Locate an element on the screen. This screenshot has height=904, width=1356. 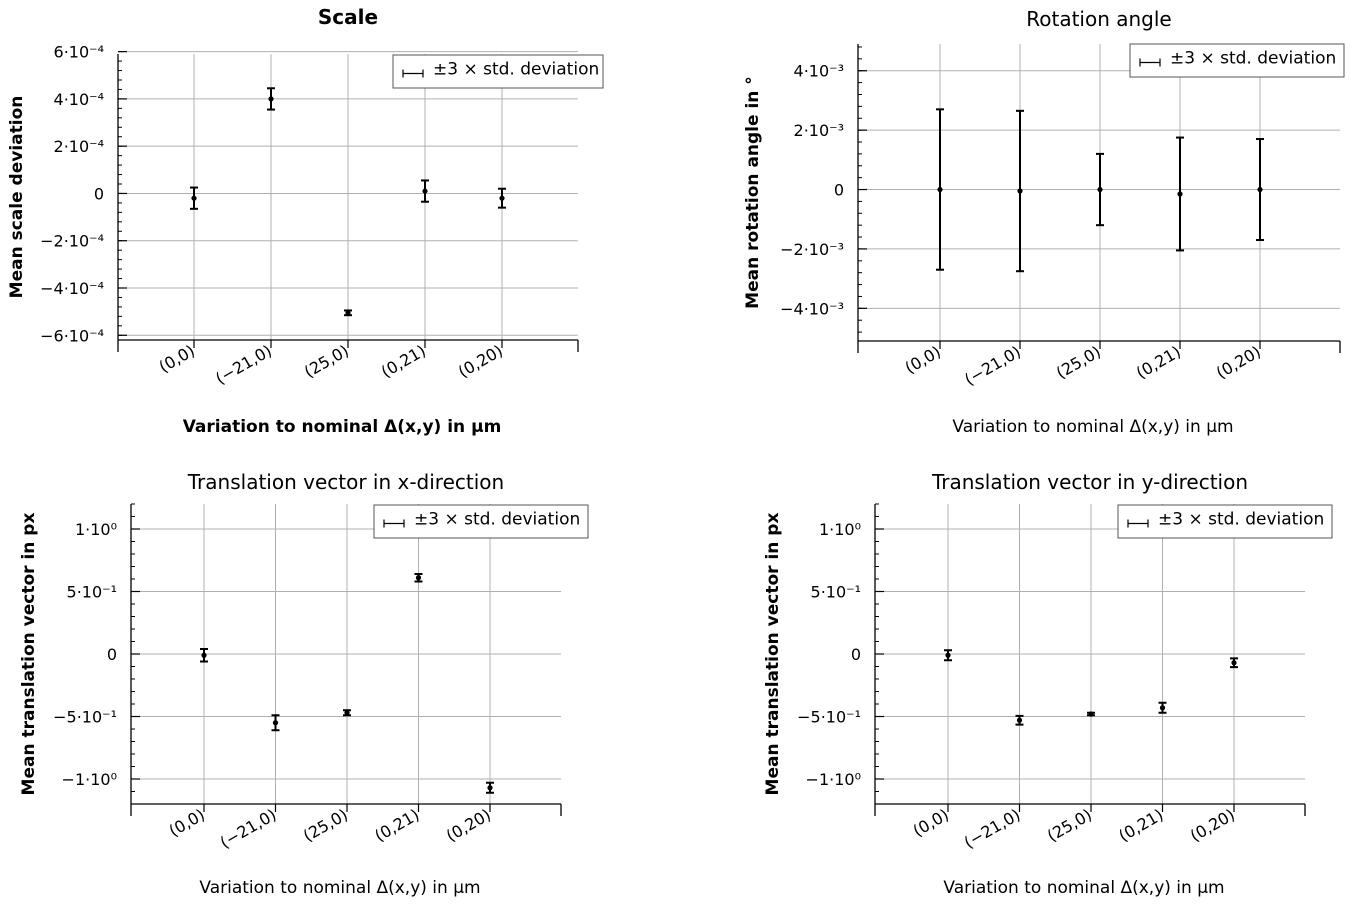
y-tick-label: 2·10⁻³ is located at coordinates (819, 130).